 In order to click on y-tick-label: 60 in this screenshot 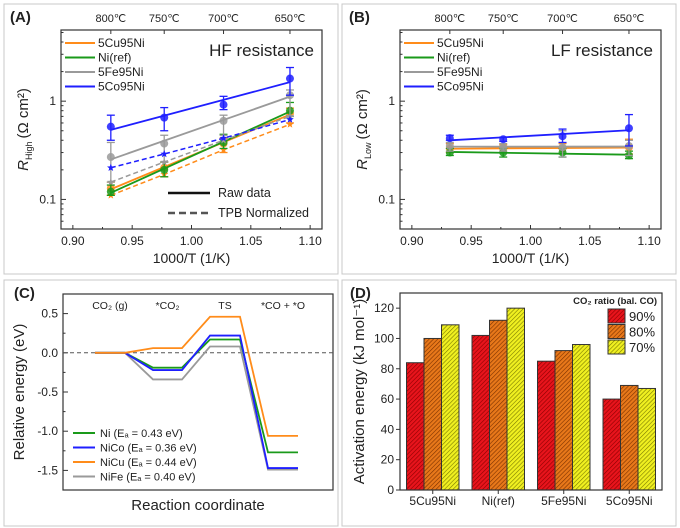, I will do `click(388, 399)`.